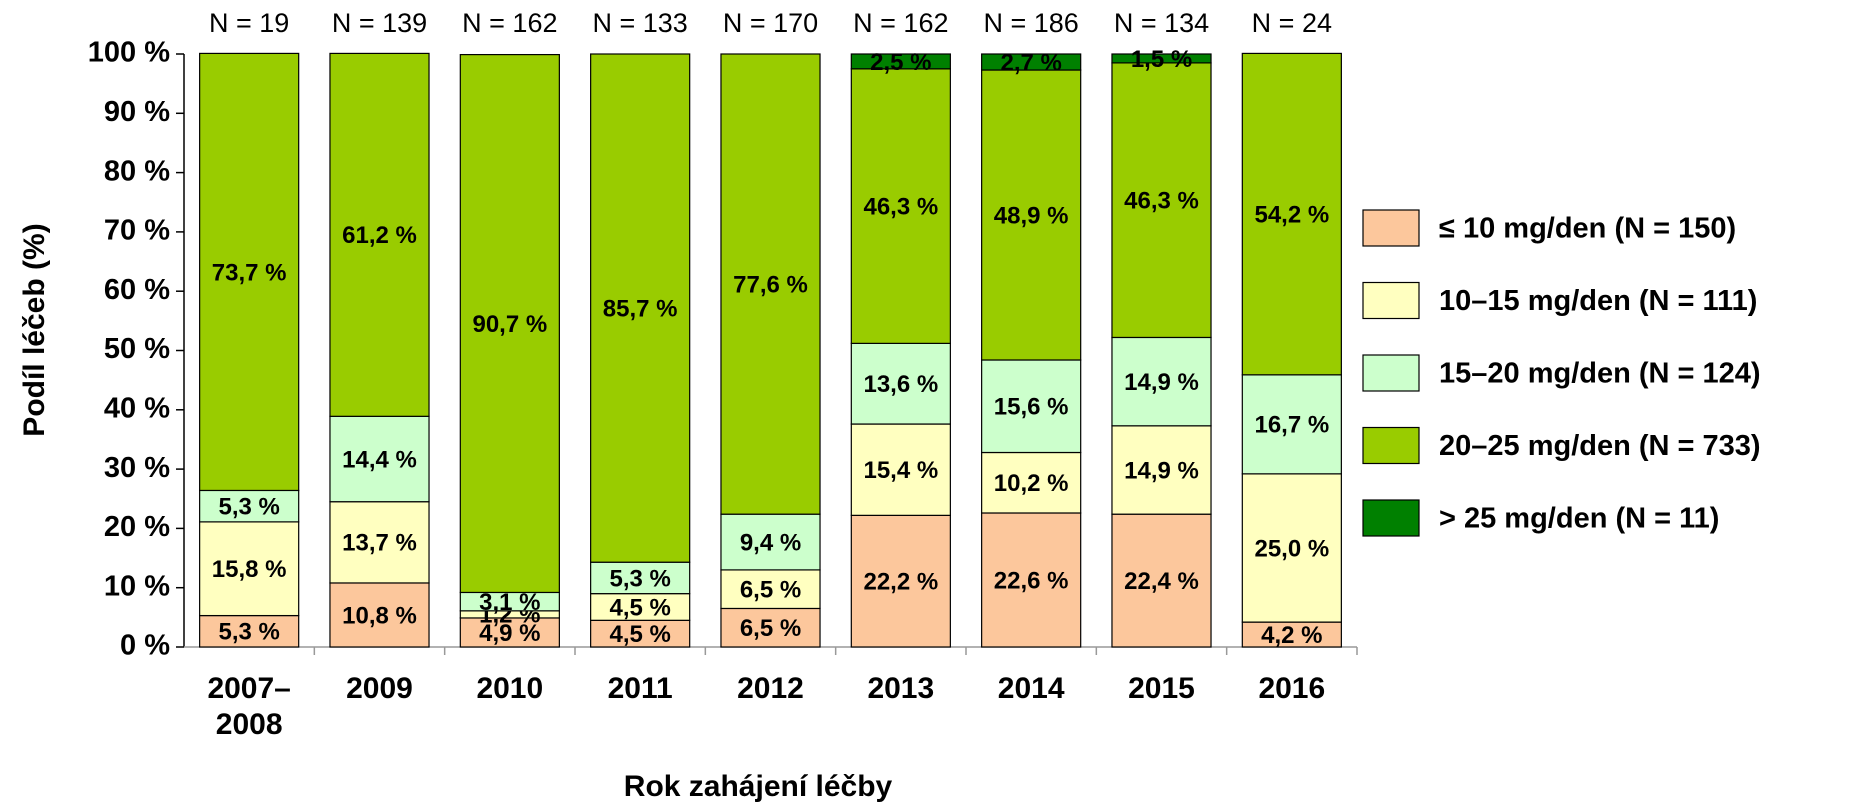  Describe the element at coordinates (137, 527) in the screenshot. I see `y-tick-label: 20 %` at that location.